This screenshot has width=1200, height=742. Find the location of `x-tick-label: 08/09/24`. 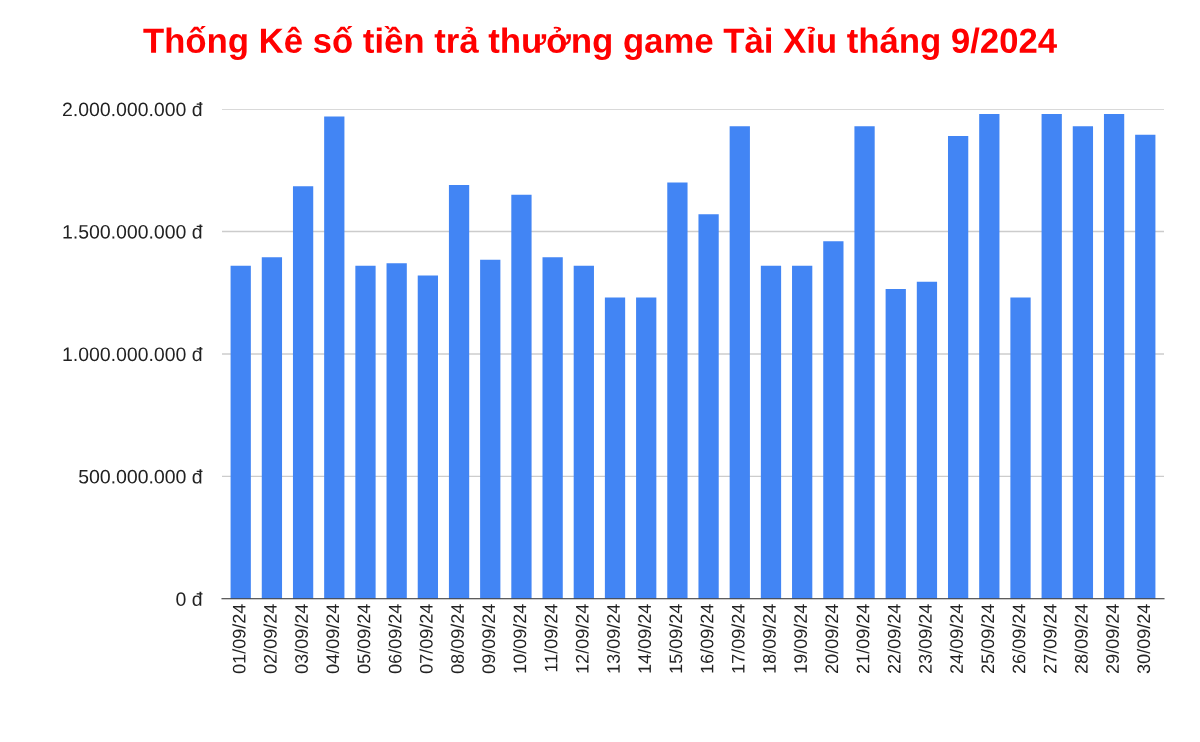

x-tick-label: 08/09/24 is located at coordinates (457, 639).